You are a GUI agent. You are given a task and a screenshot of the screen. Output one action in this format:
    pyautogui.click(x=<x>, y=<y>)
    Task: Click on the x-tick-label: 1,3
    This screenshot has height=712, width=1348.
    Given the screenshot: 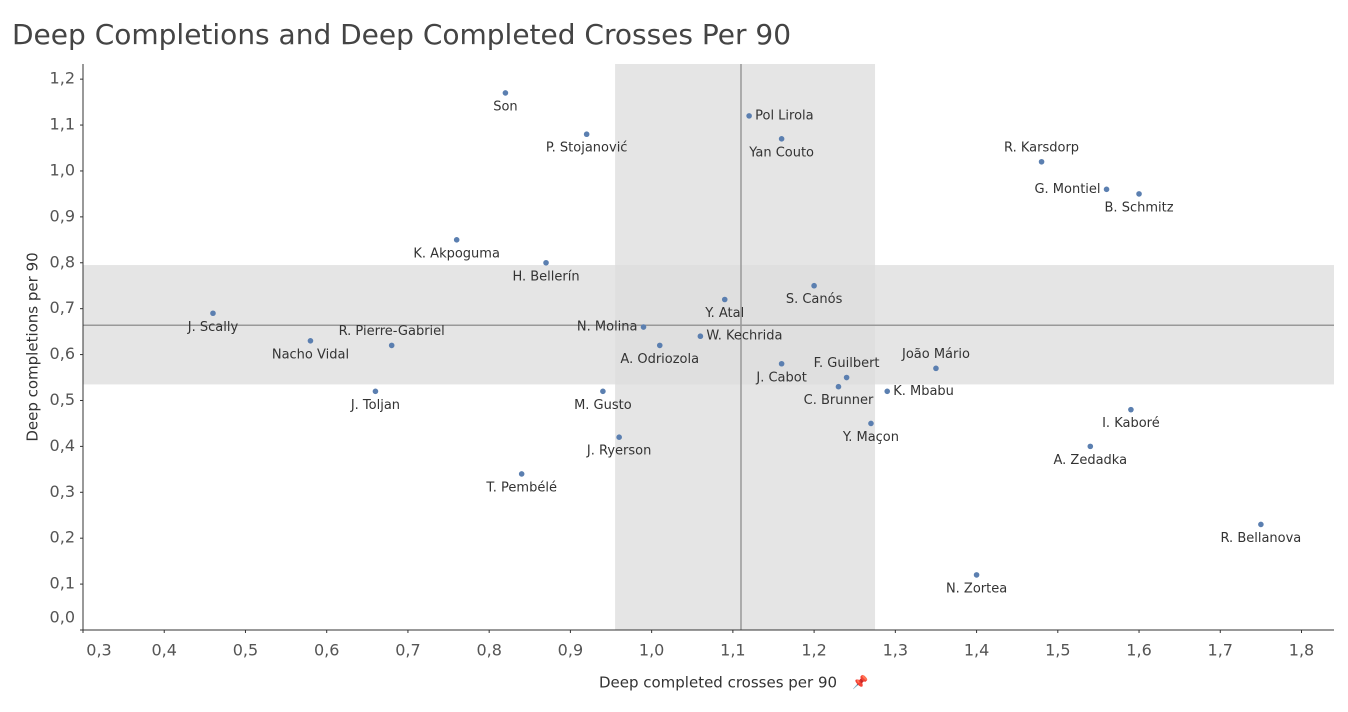 What is the action you would take?
    pyautogui.click(x=895, y=650)
    